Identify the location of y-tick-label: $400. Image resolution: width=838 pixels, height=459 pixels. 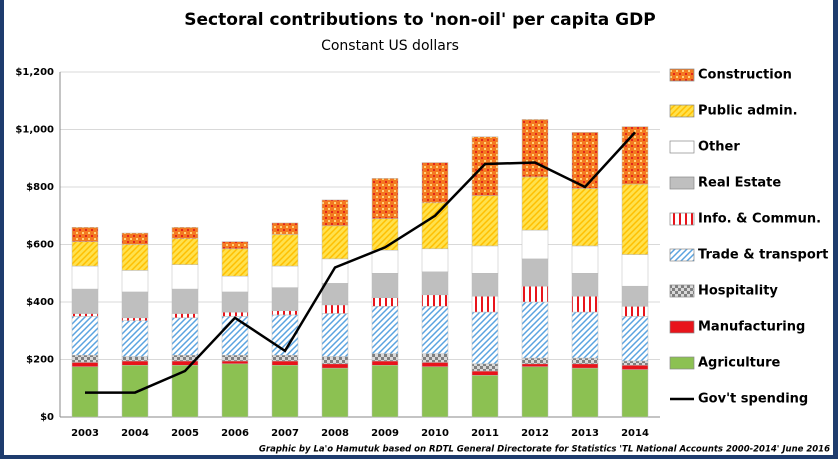
(40, 302).